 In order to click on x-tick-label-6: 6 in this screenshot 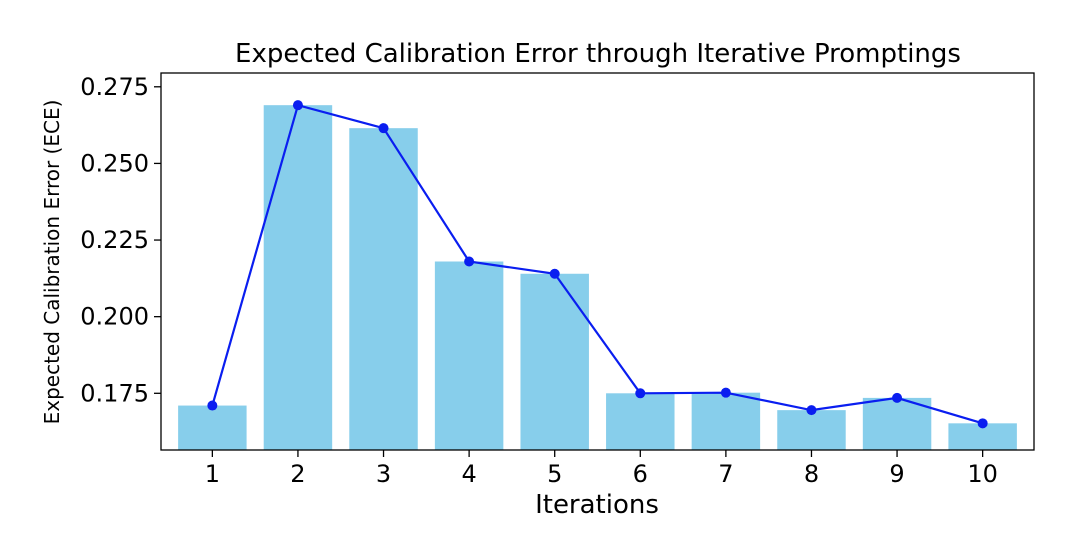, I will do `click(640, 474)`.